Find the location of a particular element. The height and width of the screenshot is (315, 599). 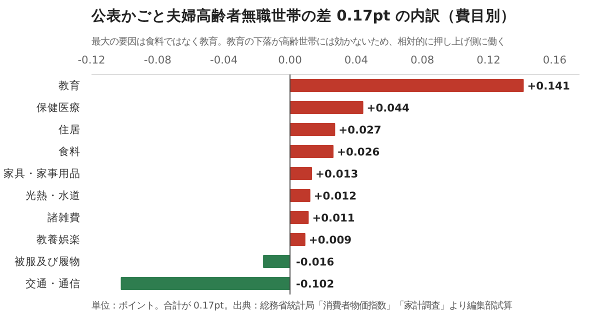

chart-title: 公表かごと夫婦高齢者無職世帯の差 0.17pt の内訳（費目別） is located at coordinates (303, 15).